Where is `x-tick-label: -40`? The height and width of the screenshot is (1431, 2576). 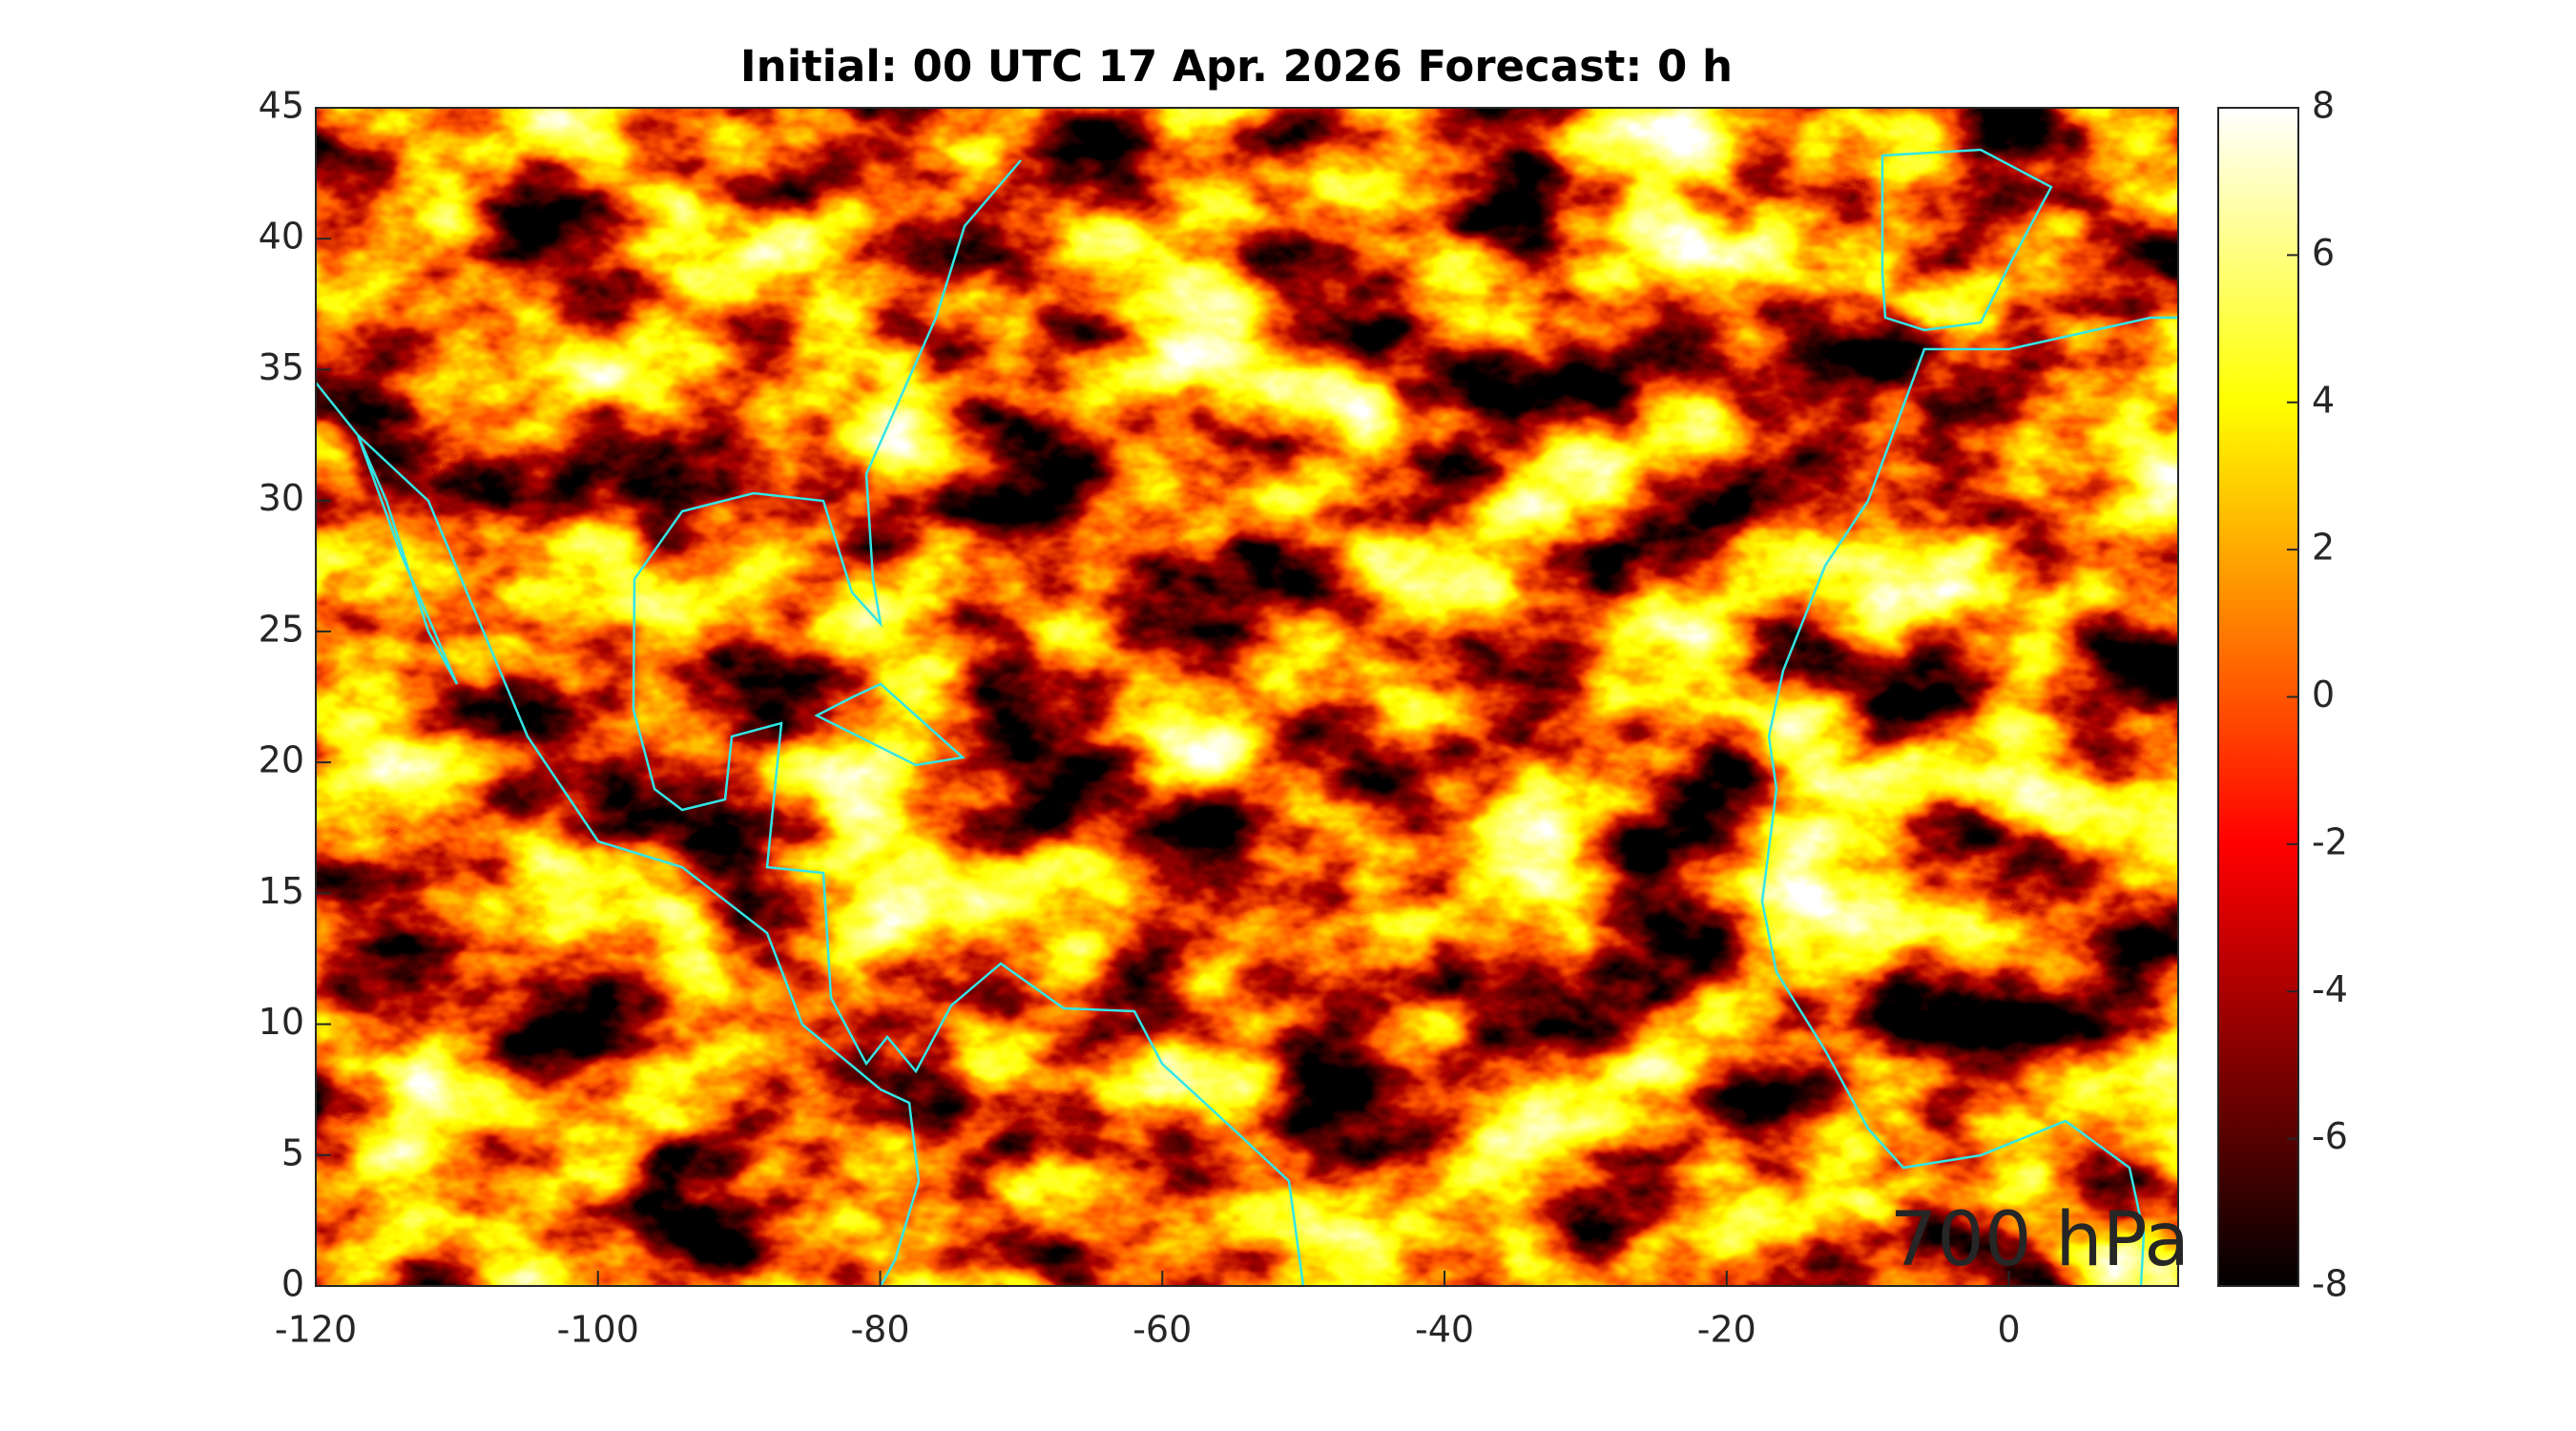
x-tick-label: -40 is located at coordinates (1444, 1330).